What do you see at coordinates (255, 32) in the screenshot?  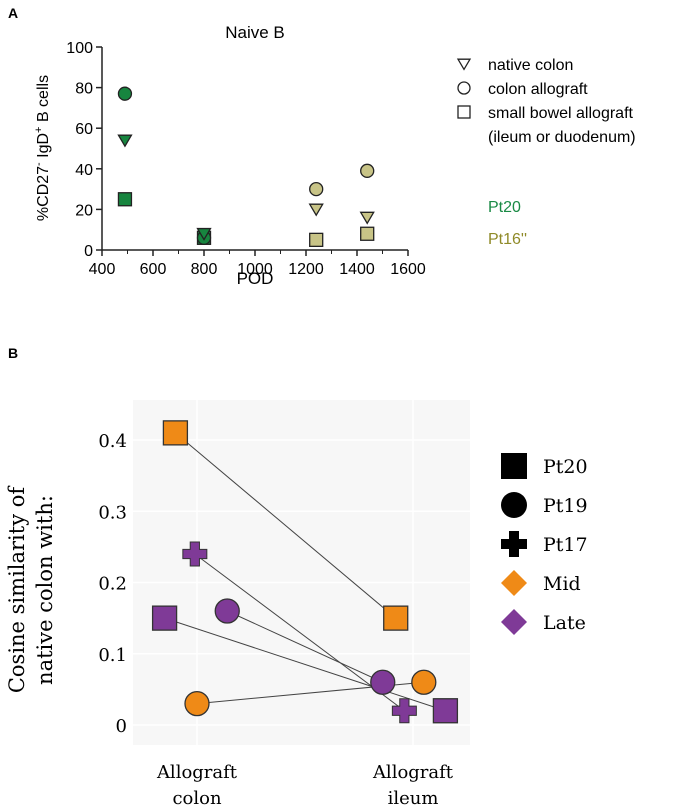 I see `chart-title: Naive B` at bounding box center [255, 32].